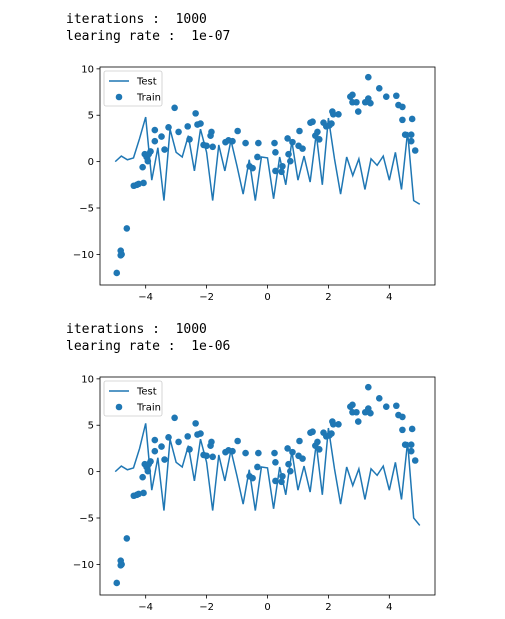  Describe the element at coordinates (119, 407) in the screenshot. I see `legend-dot` at that location.